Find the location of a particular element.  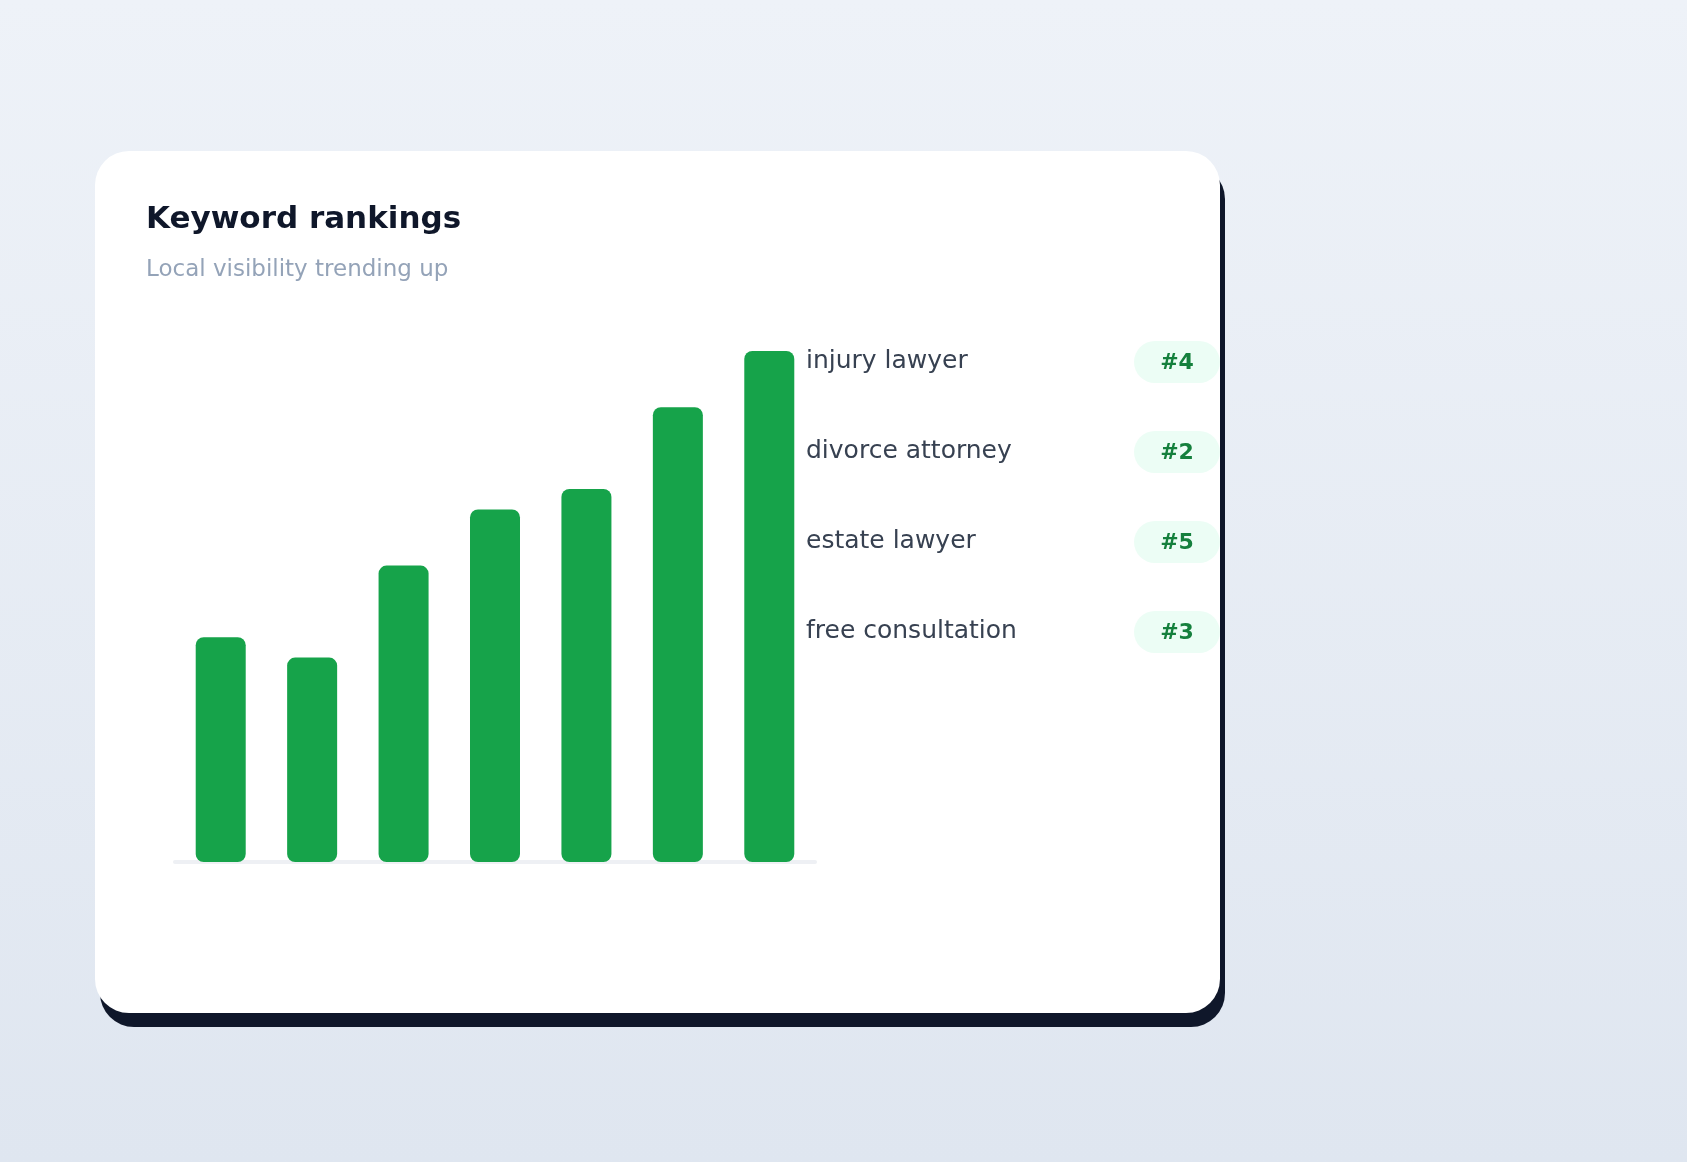

annotation: free consultation is located at coordinates (911, 629).